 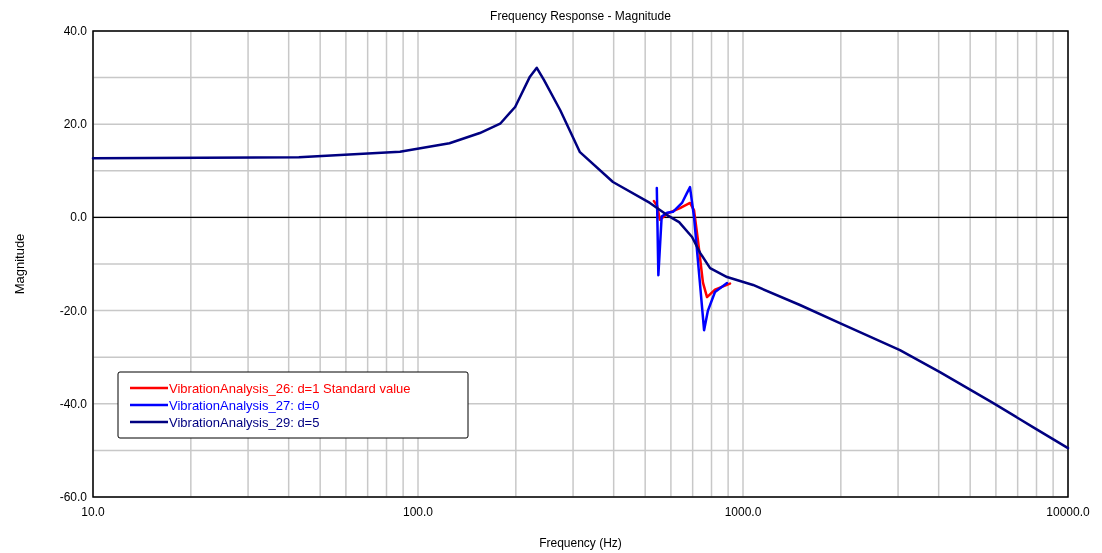 What do you see at coordinates (581, 16) in the screenshot?
I see `chart-title: Frequency Response - Magnitude` at bounding box center [581, 16].